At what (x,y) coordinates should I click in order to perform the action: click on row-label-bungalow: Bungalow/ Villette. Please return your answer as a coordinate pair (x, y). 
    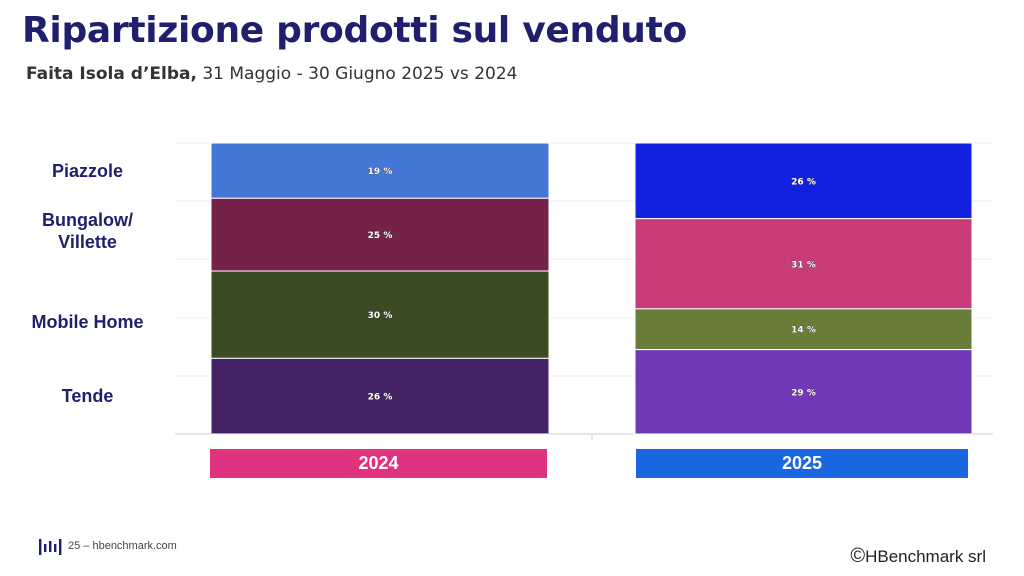
    Looking at the image, I should click on (87, 231).